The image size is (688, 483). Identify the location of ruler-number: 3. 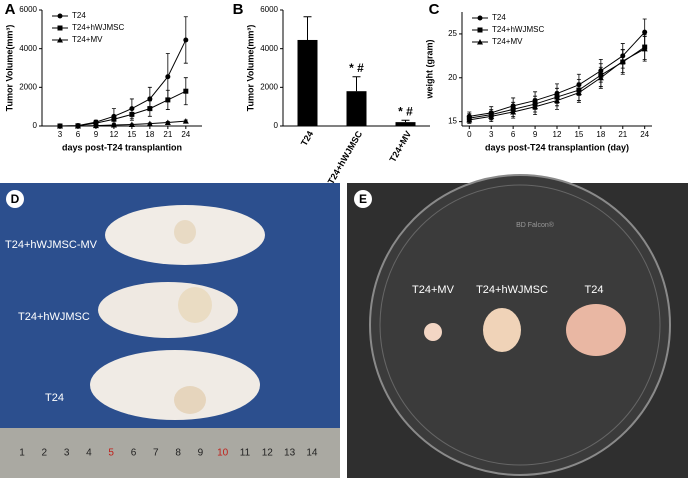
(67, 453).